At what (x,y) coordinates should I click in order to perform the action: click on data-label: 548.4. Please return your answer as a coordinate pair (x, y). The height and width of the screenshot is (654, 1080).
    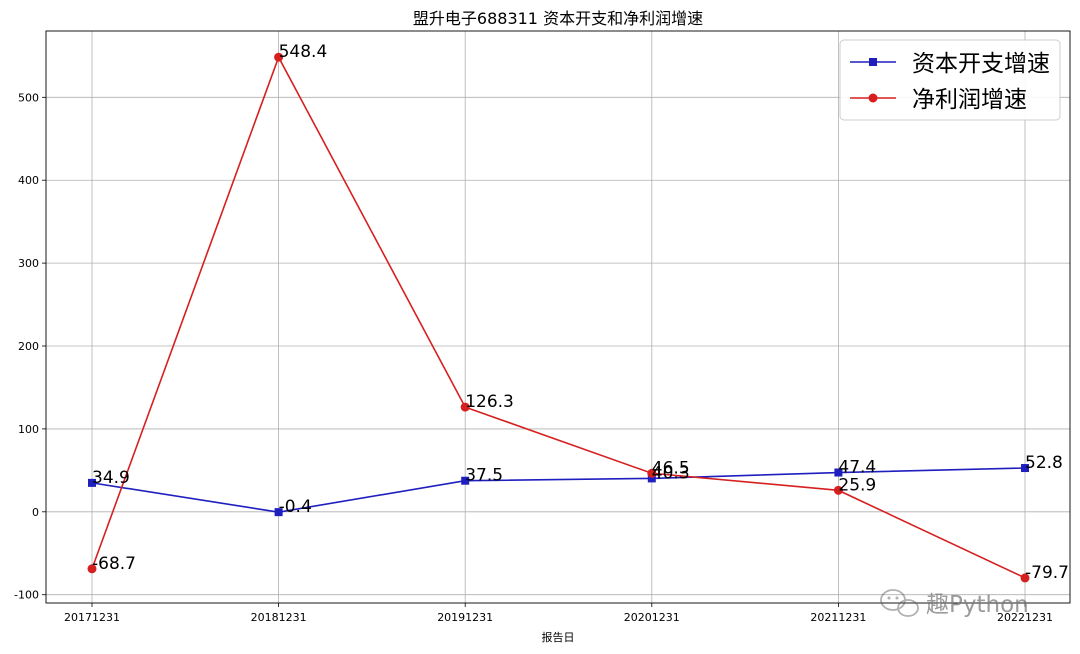
    Looking at the image, I should click on (303, 52).